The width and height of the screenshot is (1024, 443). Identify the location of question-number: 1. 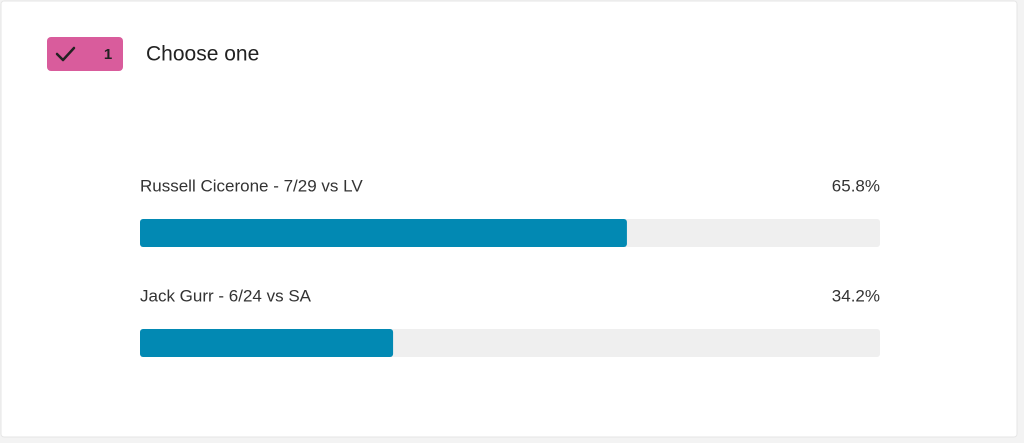
(108, 54).